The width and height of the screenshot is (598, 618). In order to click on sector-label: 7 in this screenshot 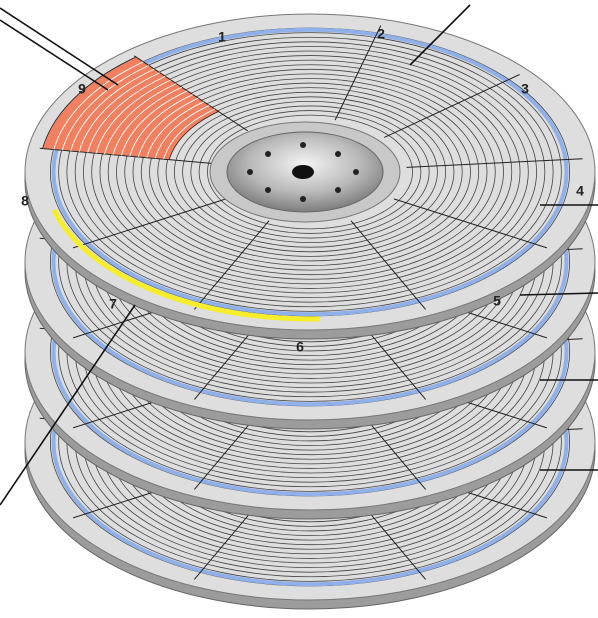, I will do `click(113, 304)`.